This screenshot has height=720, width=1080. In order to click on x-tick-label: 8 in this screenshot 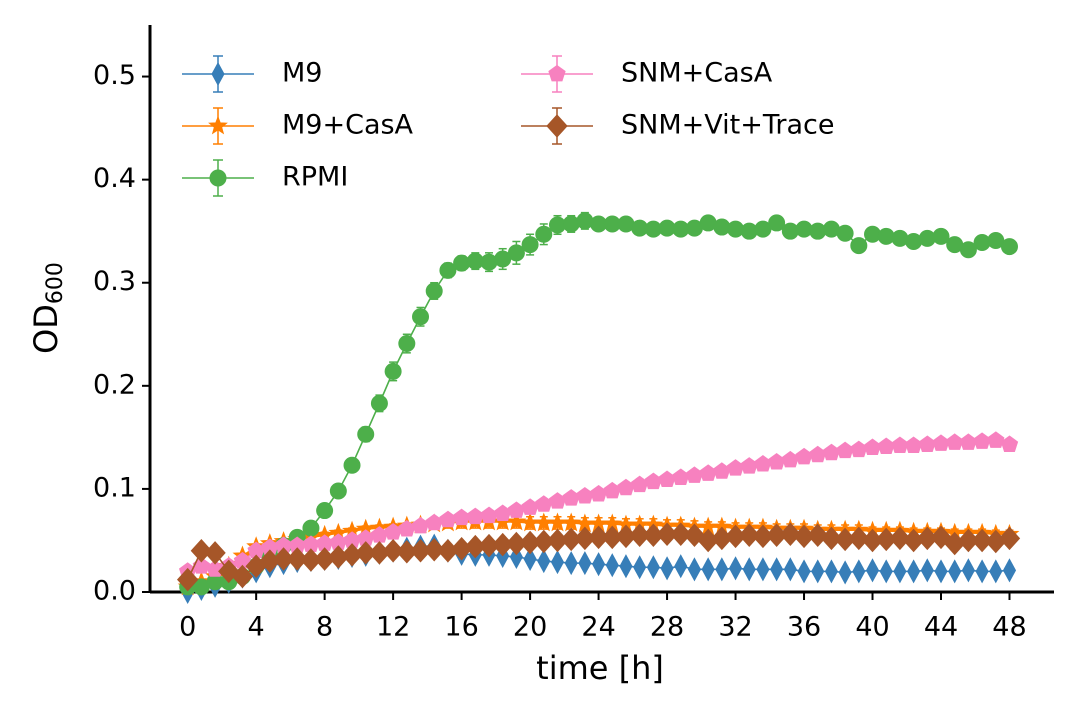, I will do `click(324, 627)`.